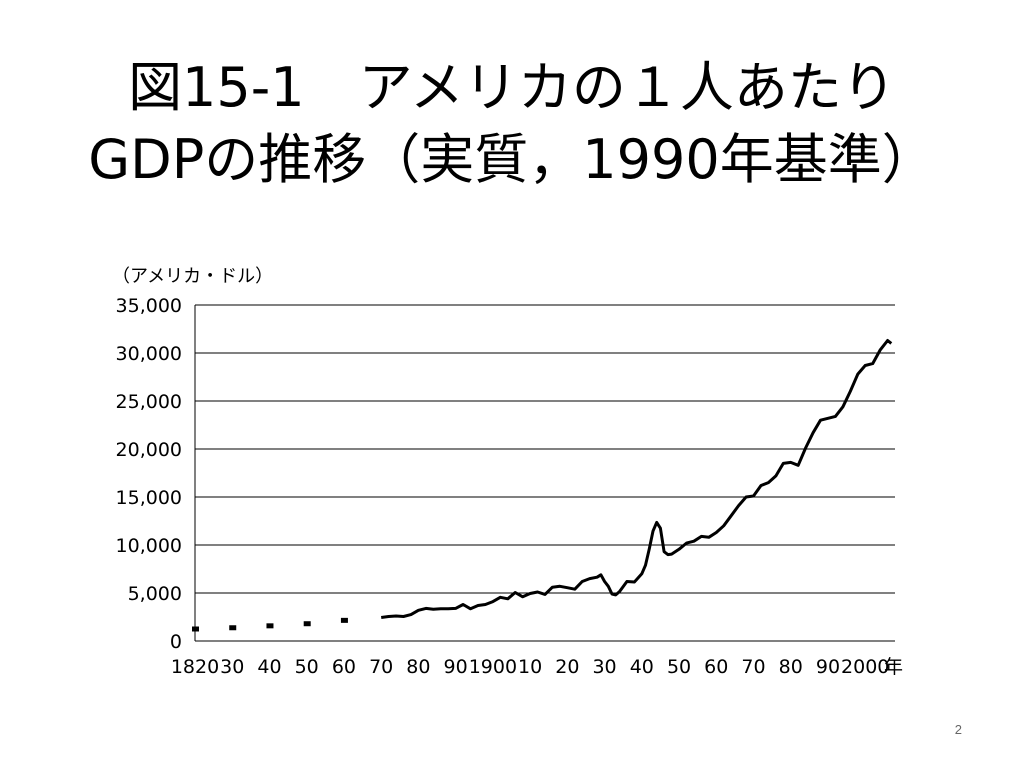  Describe the element at coordinates (195, 667) in the screenshot. I see `x-tick-label: 1820` at that location.